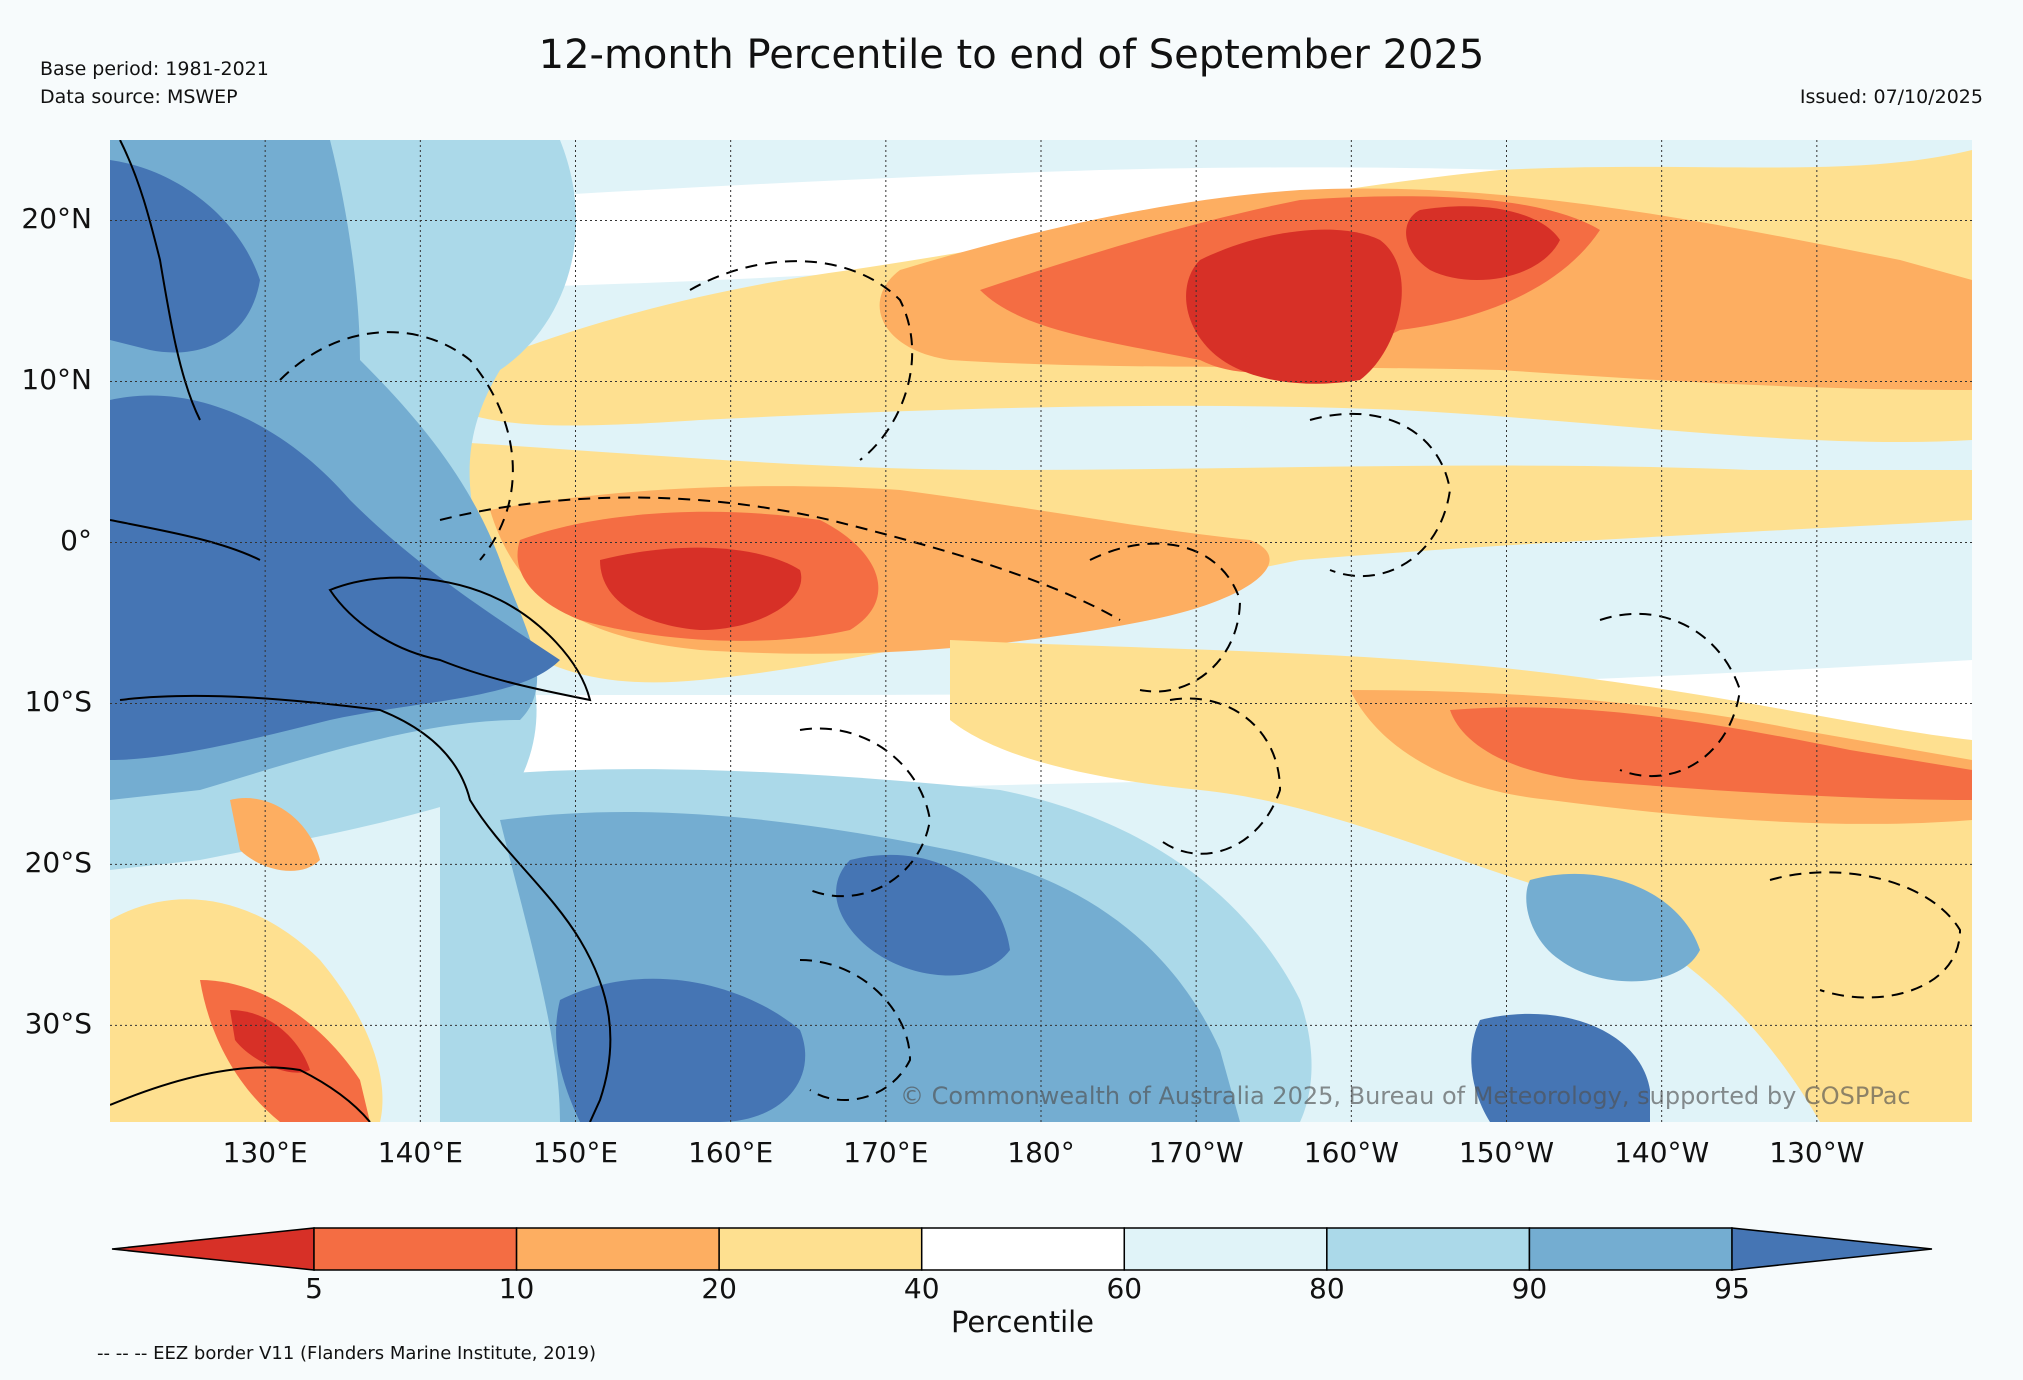 The height and width of the screenshot is (1380, 2023). I want to click on philippines-coast, so click(160, 280).